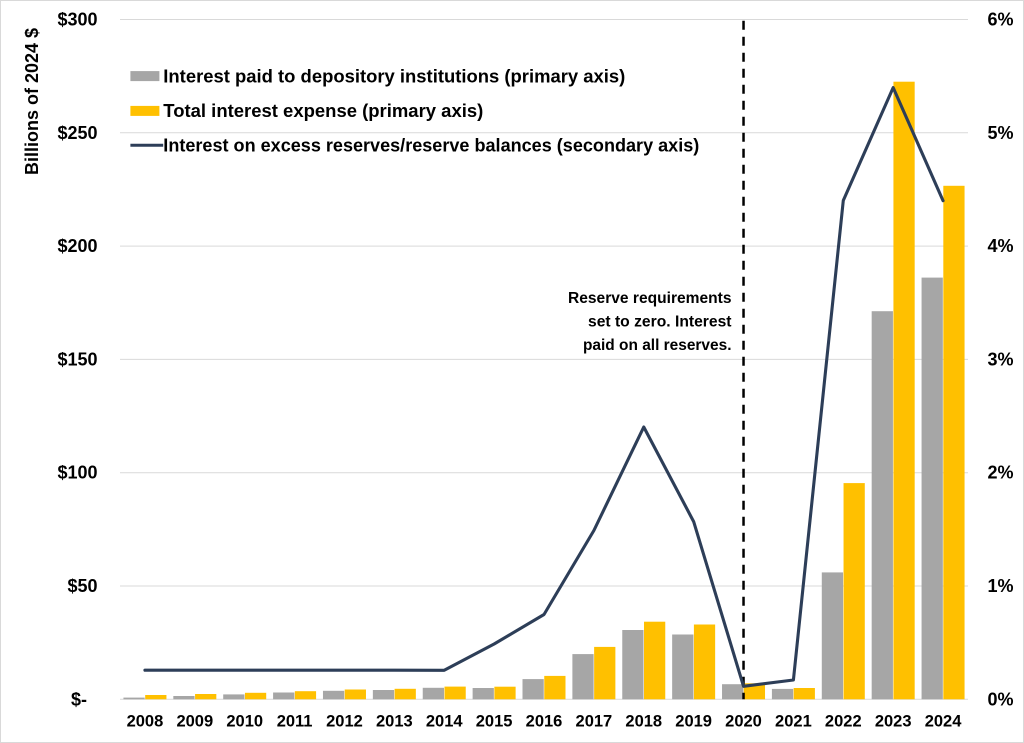 The width and height of the screenshot is (1024, 743). Describe the element at coordinates (145, 722) in the screenshot. I see `svg-text: 2008` at that location.